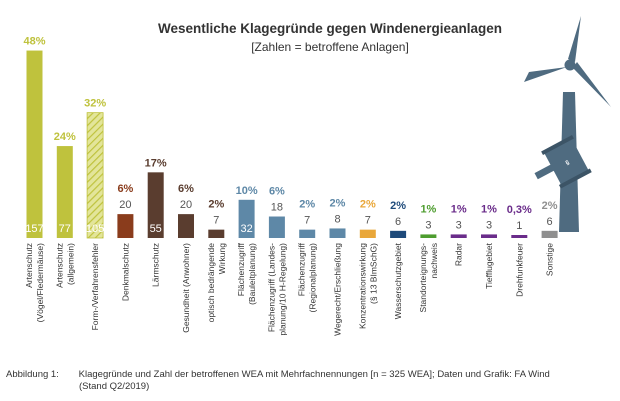 The width and height of the screenshot is (620, 401). I want to click on category-label: Form-/Verfahrensfehler, so click(95, 287).